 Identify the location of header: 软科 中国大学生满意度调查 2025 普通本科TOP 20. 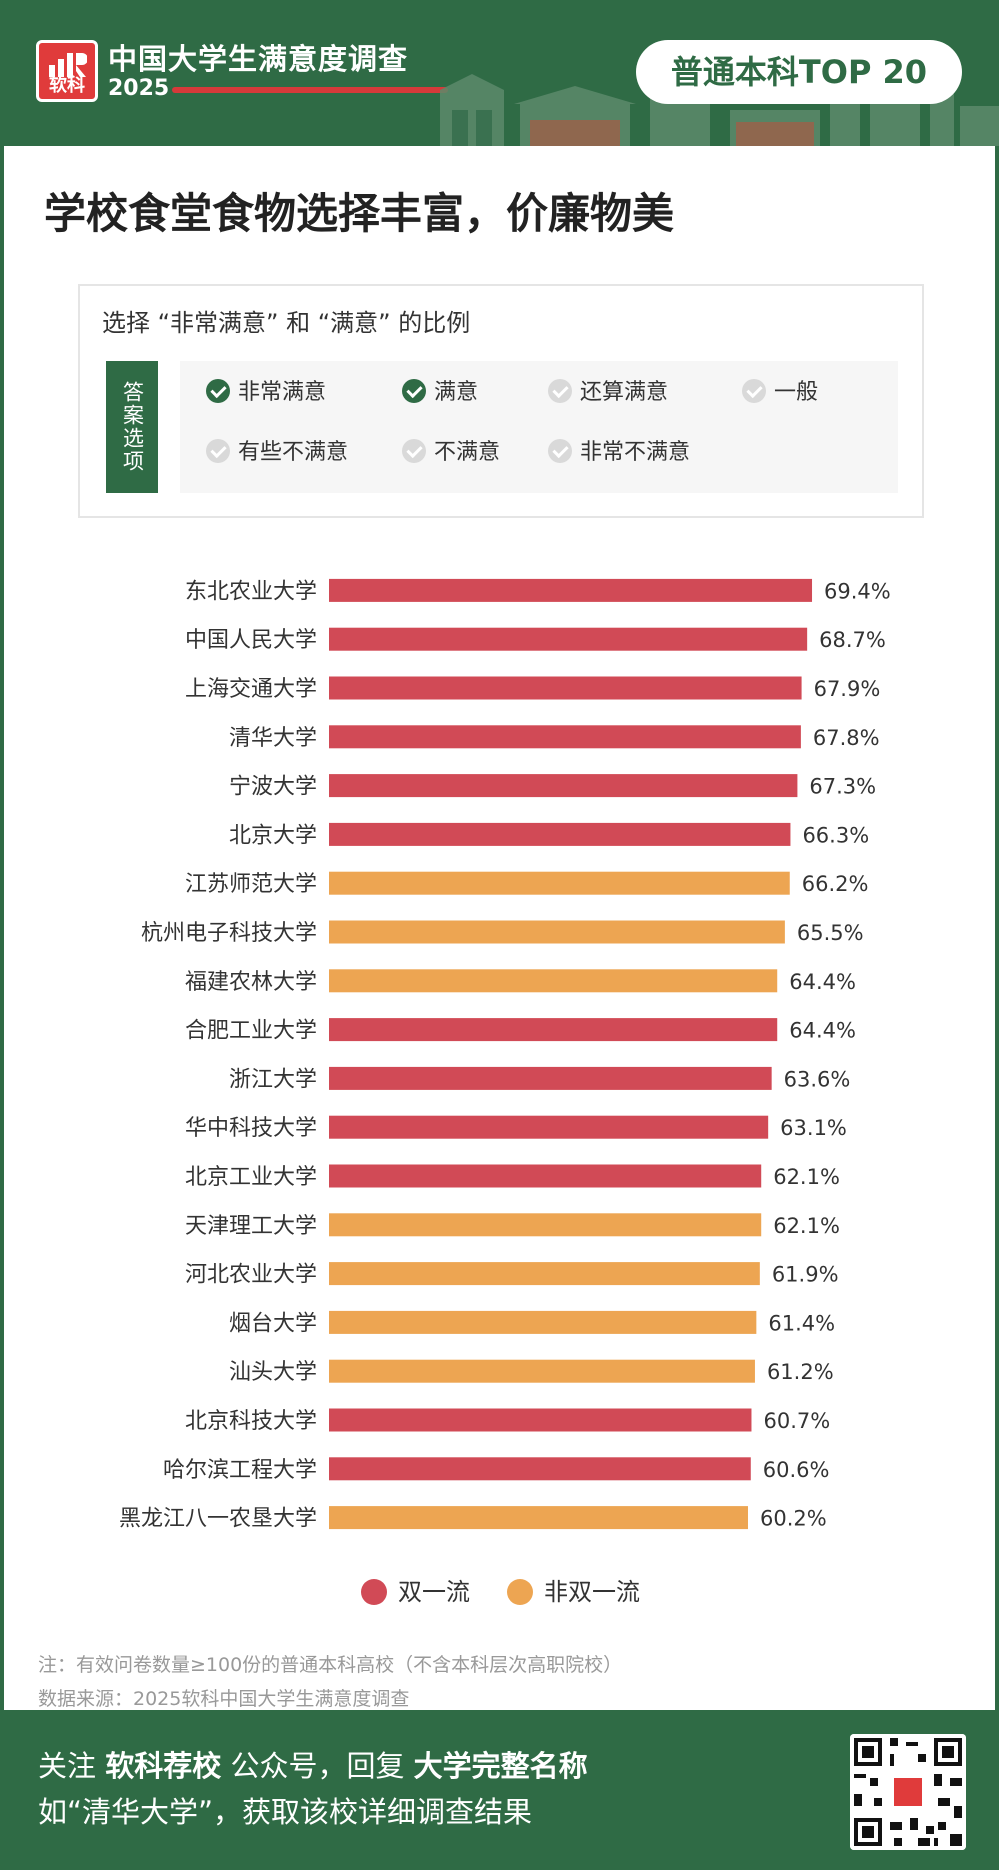
(499, 73).